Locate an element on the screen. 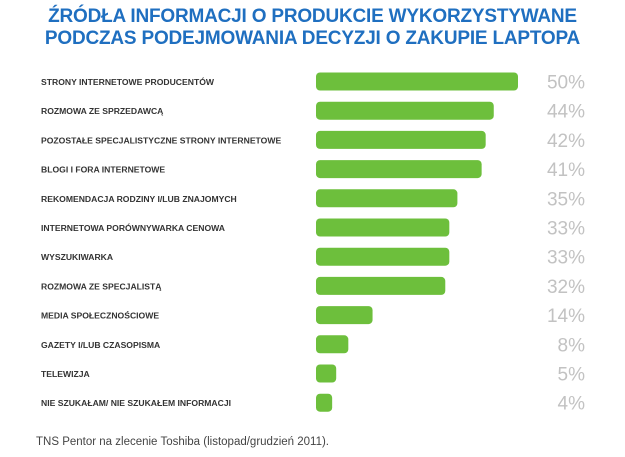 The width and height of the screenshot is (625, 457). value-label: 42% is located at coordinates (566, 141).